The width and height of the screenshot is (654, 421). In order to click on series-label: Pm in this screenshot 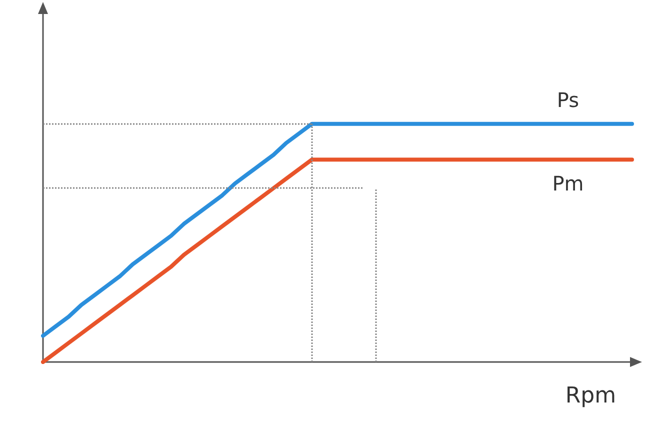, I will do `click(568, 184)`.